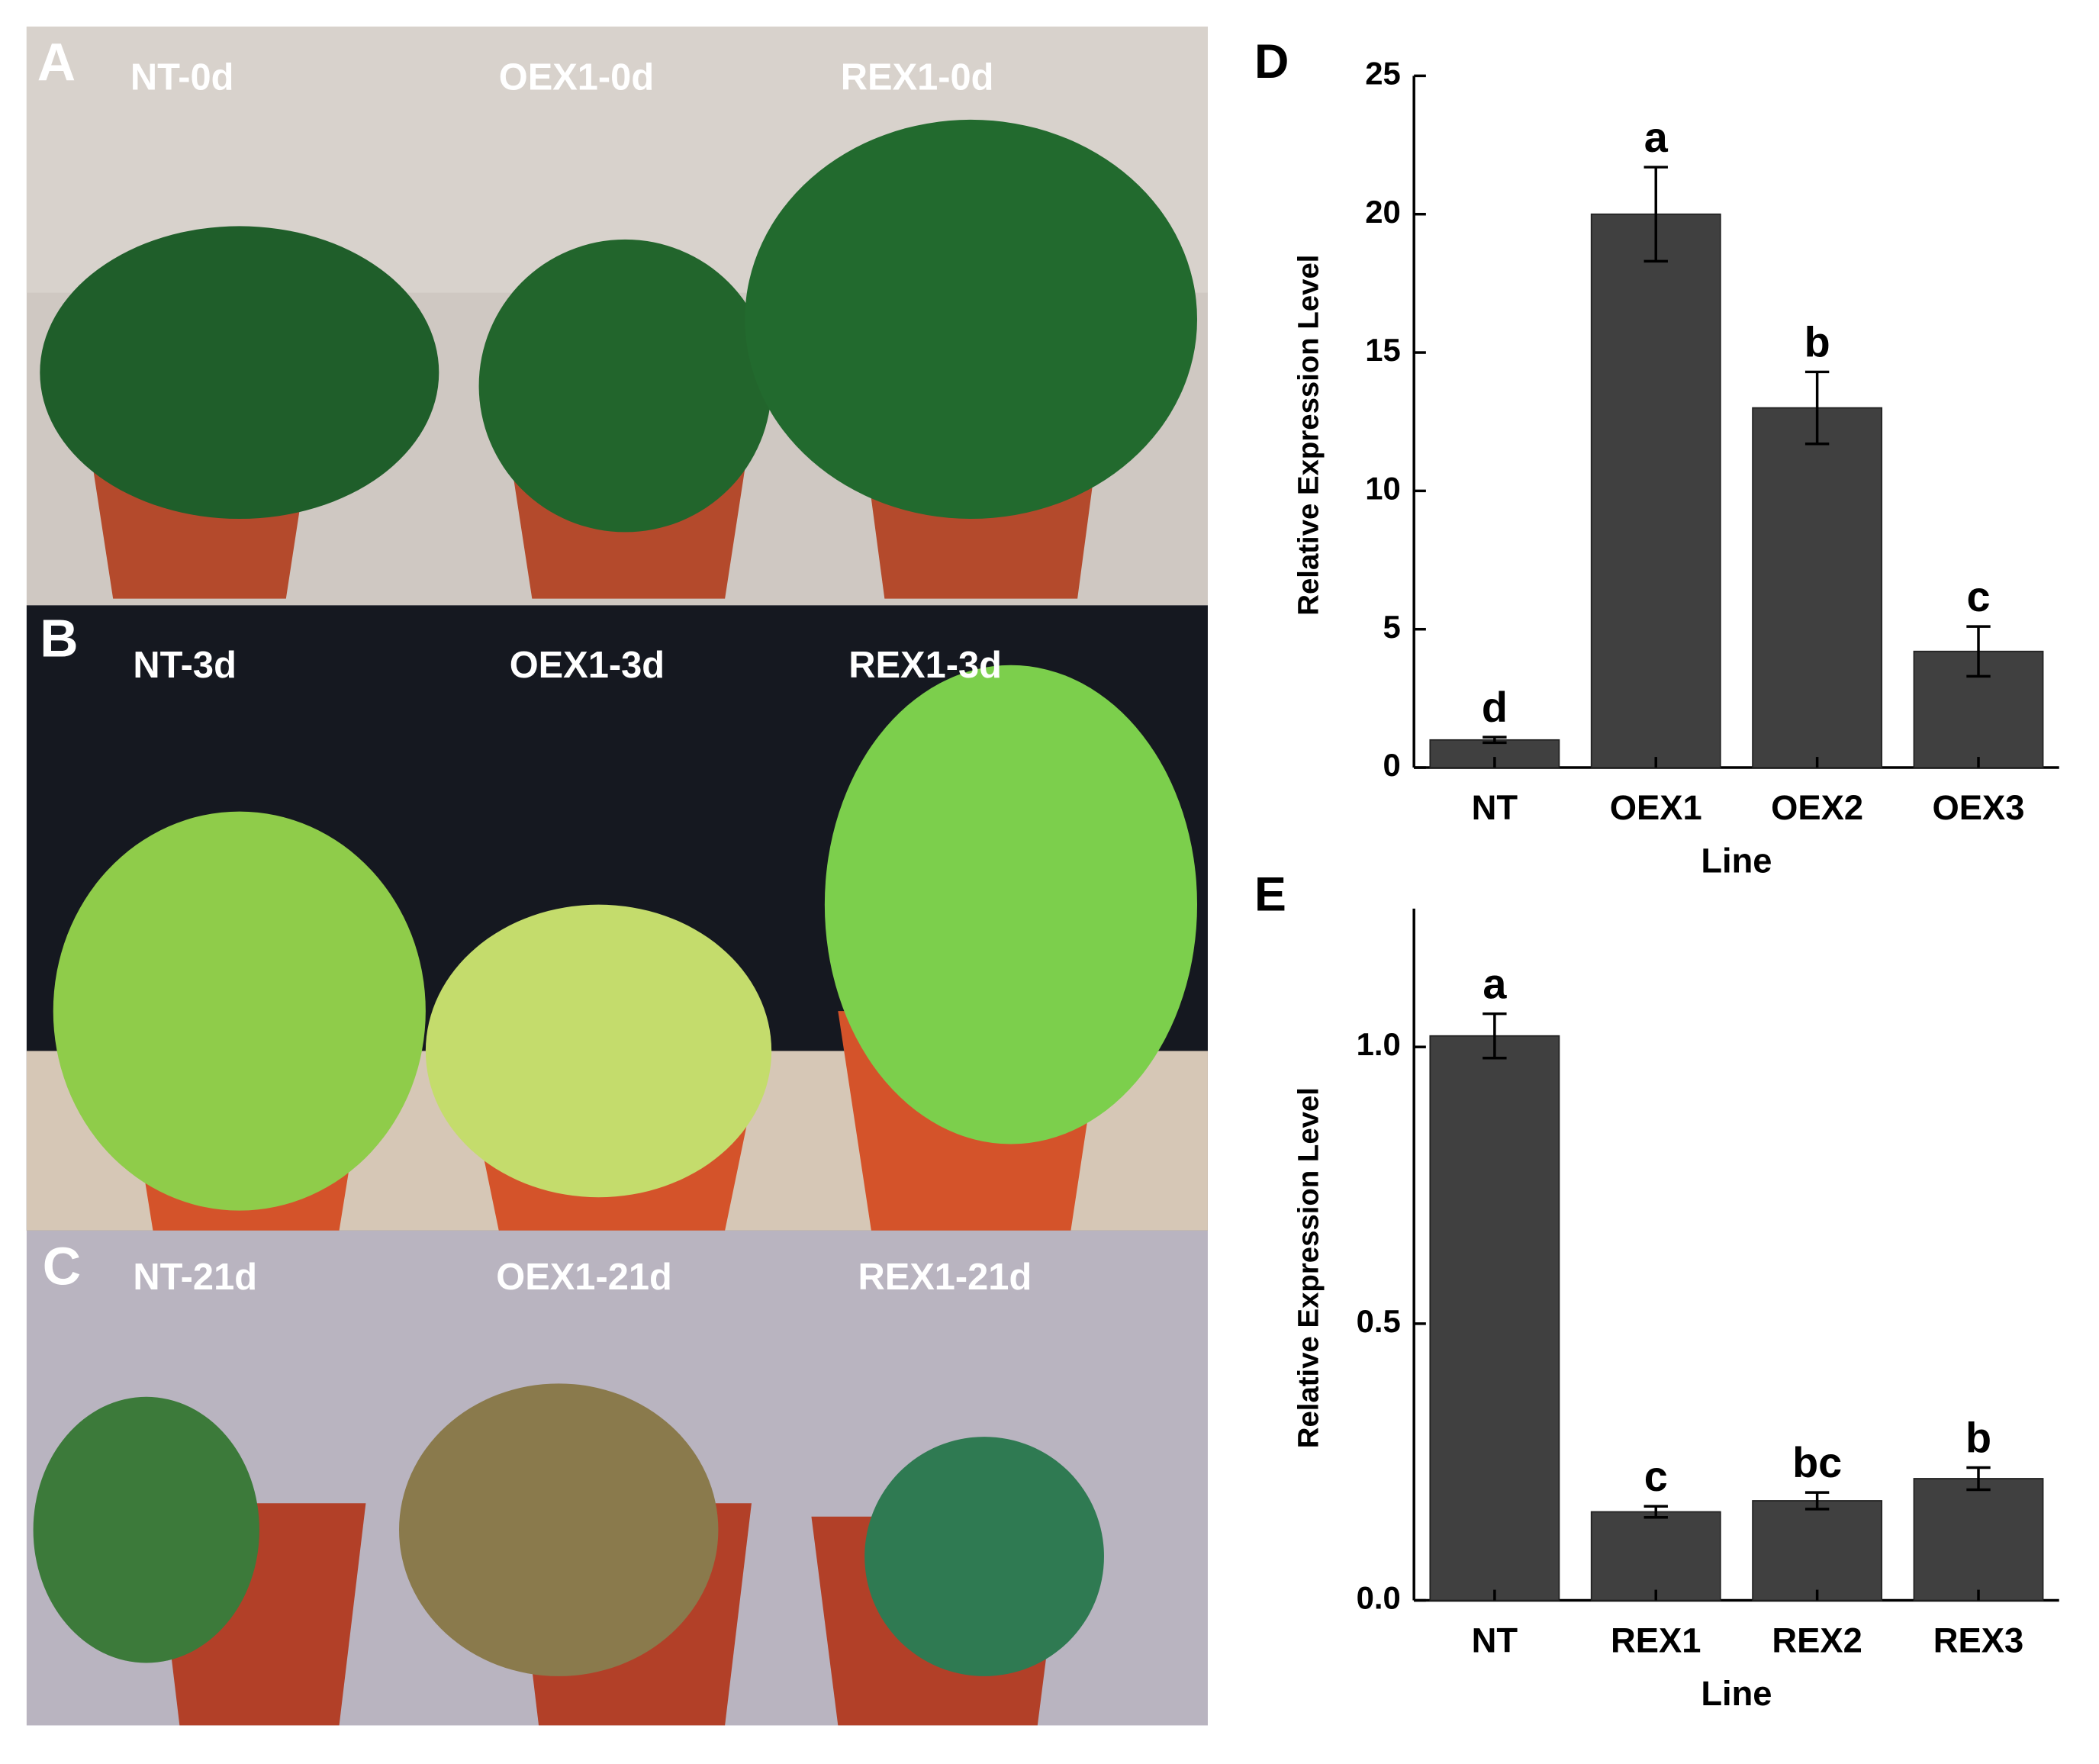  Describe the element at coordinates (1383, 212) in the screenshot. I see `y-tick-label: 20` at that location.